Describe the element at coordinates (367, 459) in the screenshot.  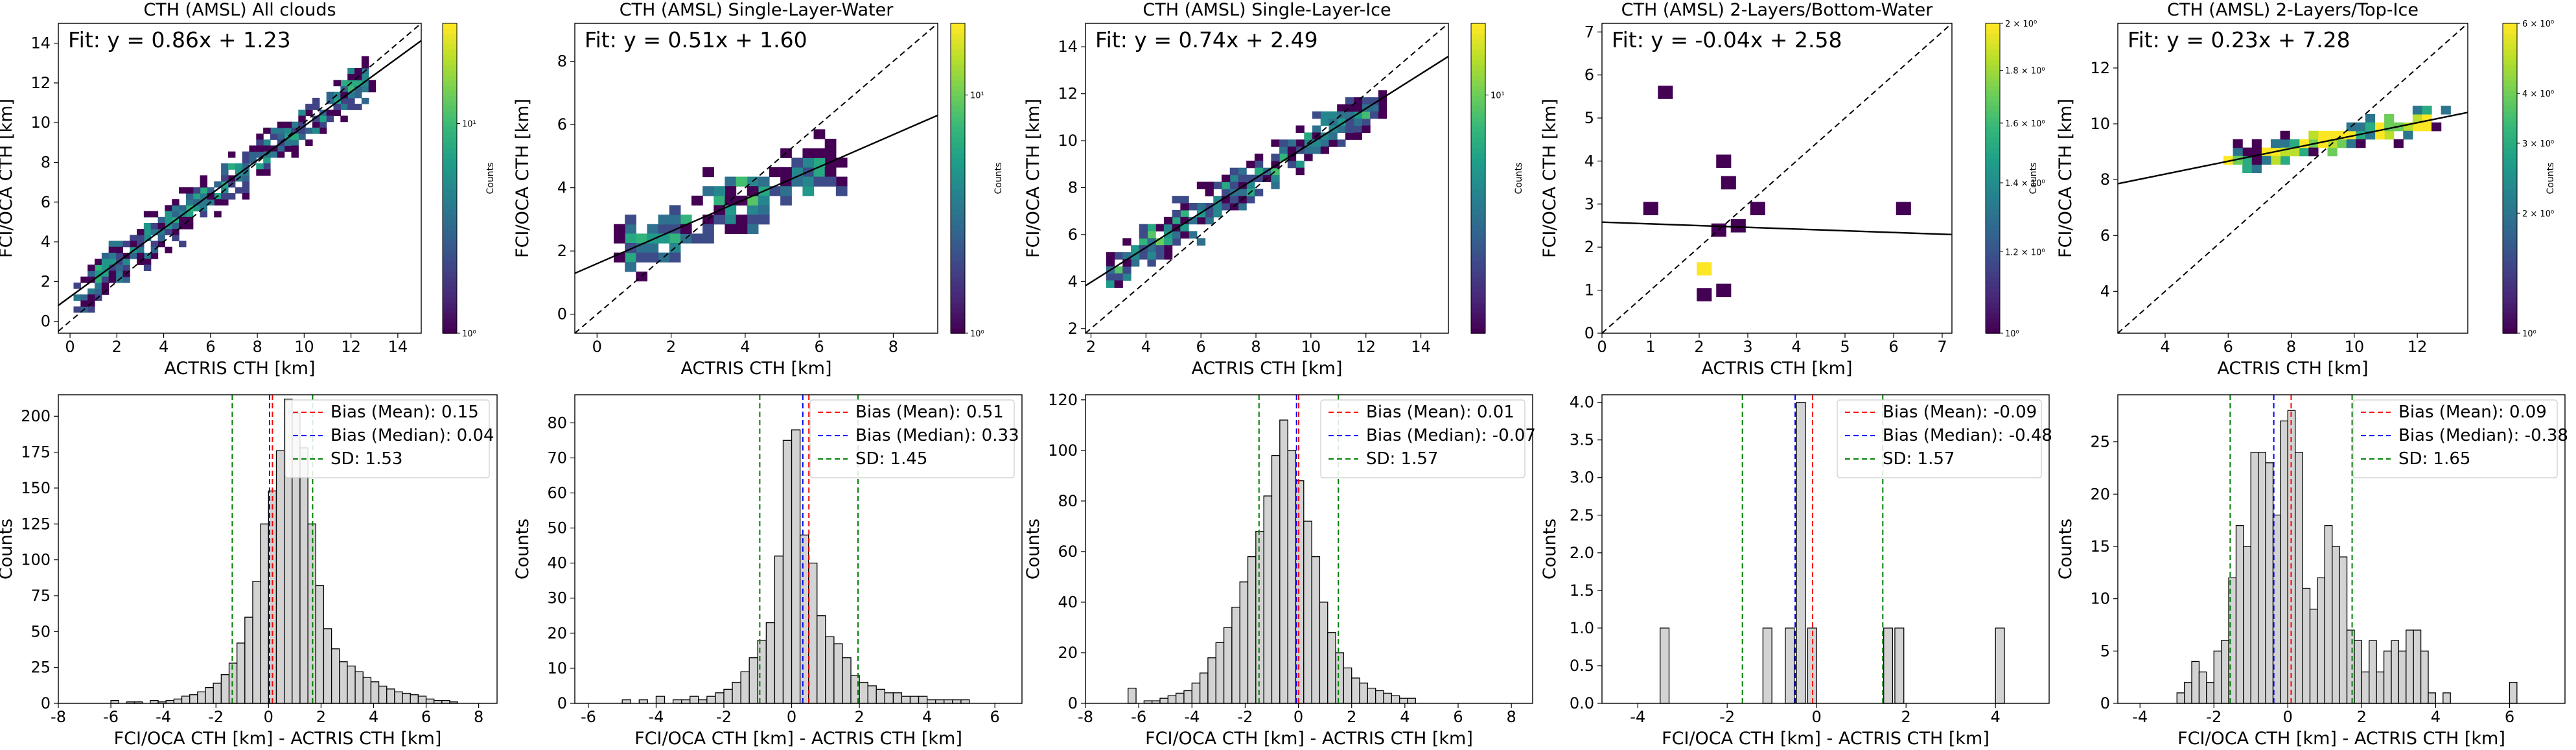
I see `legend-entry: SD: 1.53` at that location.